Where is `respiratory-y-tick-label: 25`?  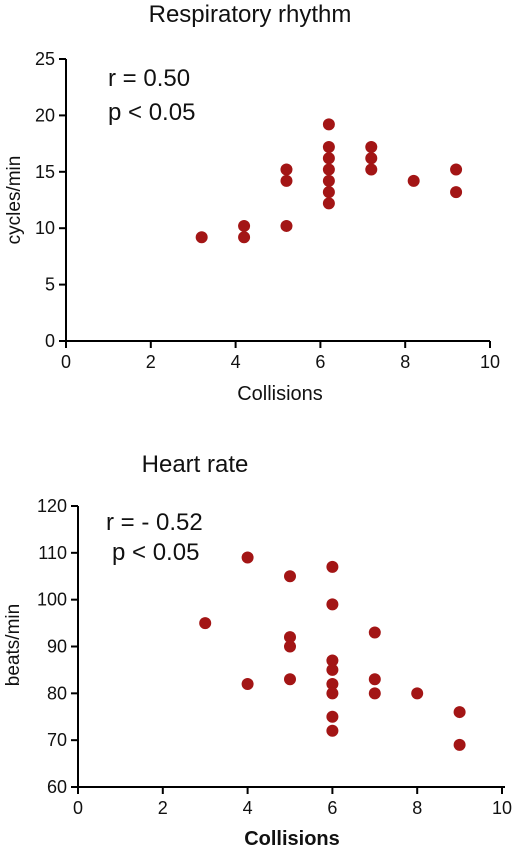
respiratory-y-tick-label: 25 is located at coordinates (45, 59).